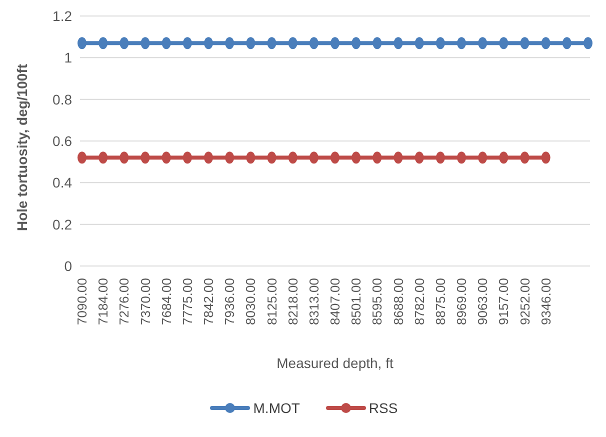 The width and height of the screenshot is (606, 437). What do you see at coordinates (62, 140) in the screenshot?
I see `y-tick-label: 0.6` at bounding box center [62, 140].